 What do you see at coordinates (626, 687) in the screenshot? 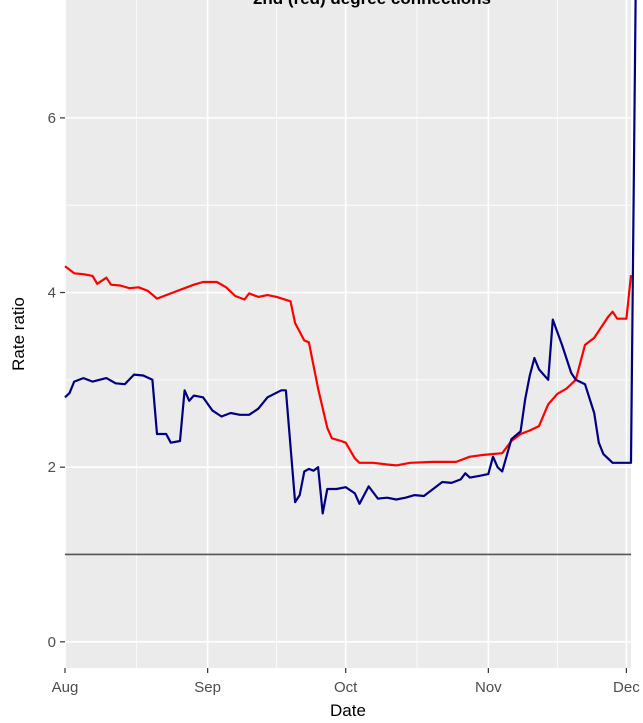
I see `x-tick-label: Dec` at bounding box center [626, 687].